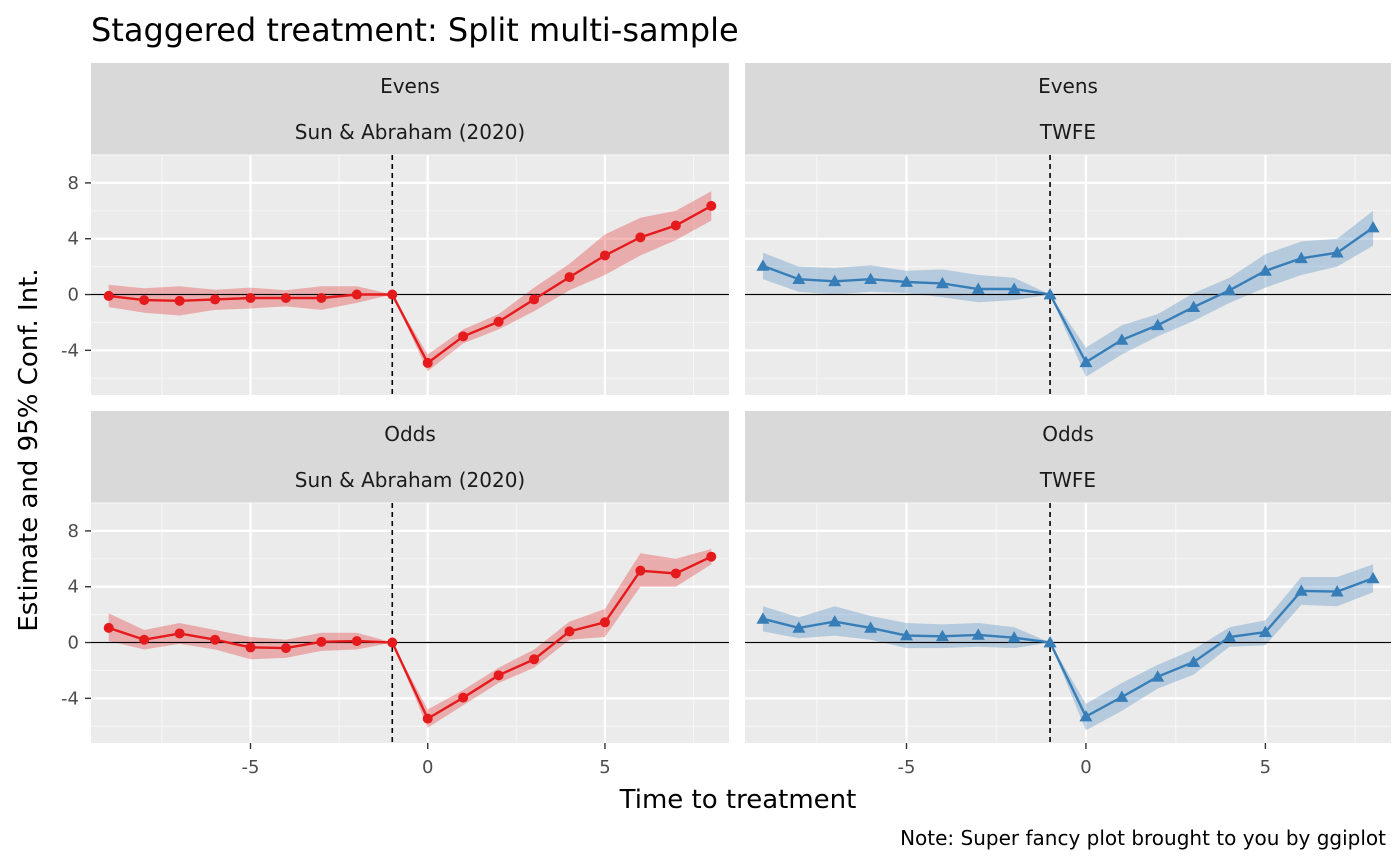 The width and height of the screenshot is (1400, 866). What do you see at coordinates (738, 800) in the screenshot?
I see `x-axis-label: Time to treatment` at bounding box center [738, 800].